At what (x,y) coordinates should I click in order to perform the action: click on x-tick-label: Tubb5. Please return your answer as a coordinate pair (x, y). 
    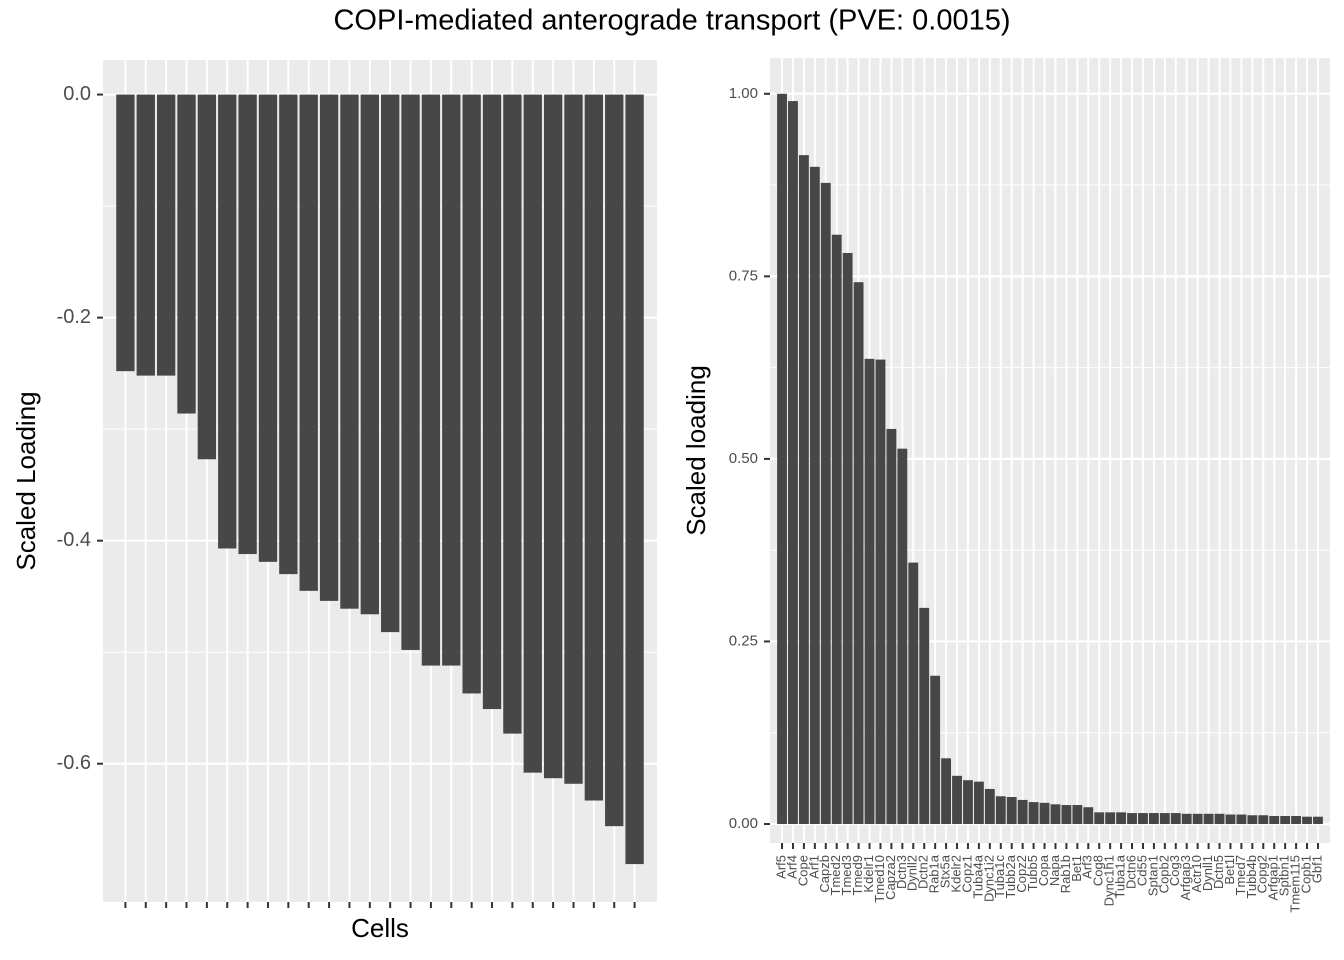
    Looking at the image, I should click on (1032, 873).